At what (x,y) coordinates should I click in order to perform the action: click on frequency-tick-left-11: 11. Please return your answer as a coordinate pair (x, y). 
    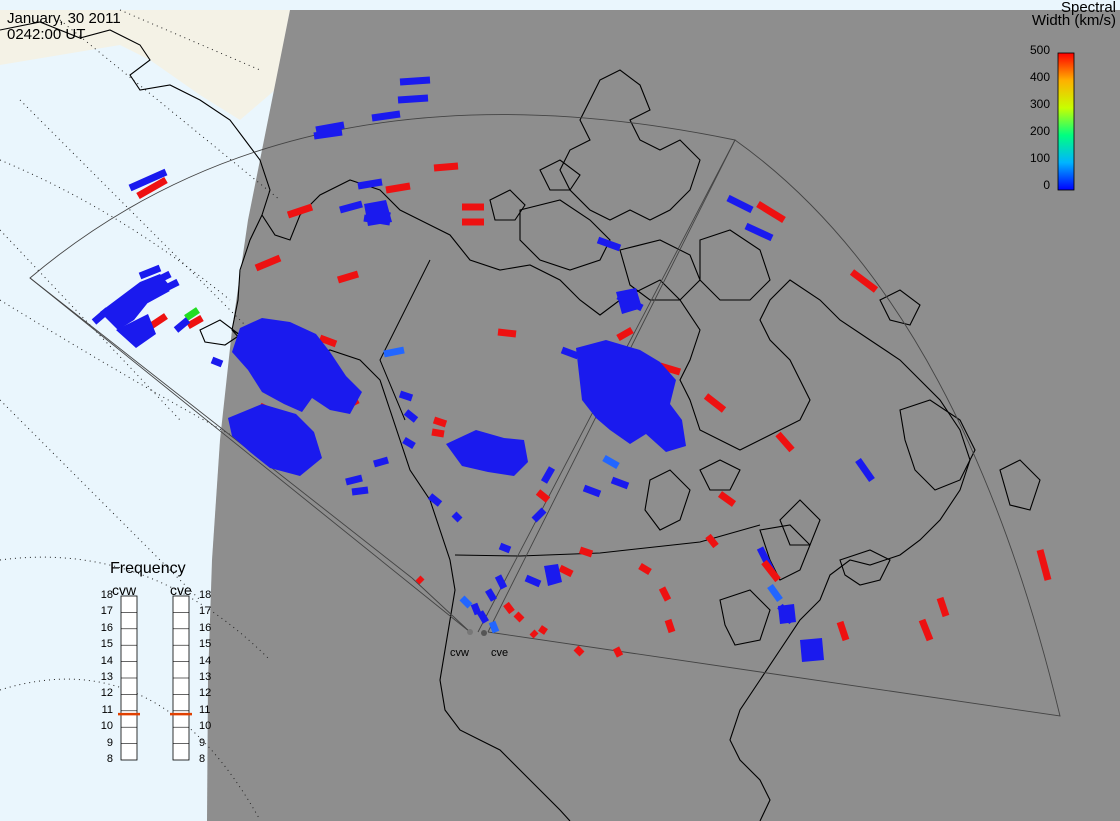
    Looking at the image, I should click on (107, 709).